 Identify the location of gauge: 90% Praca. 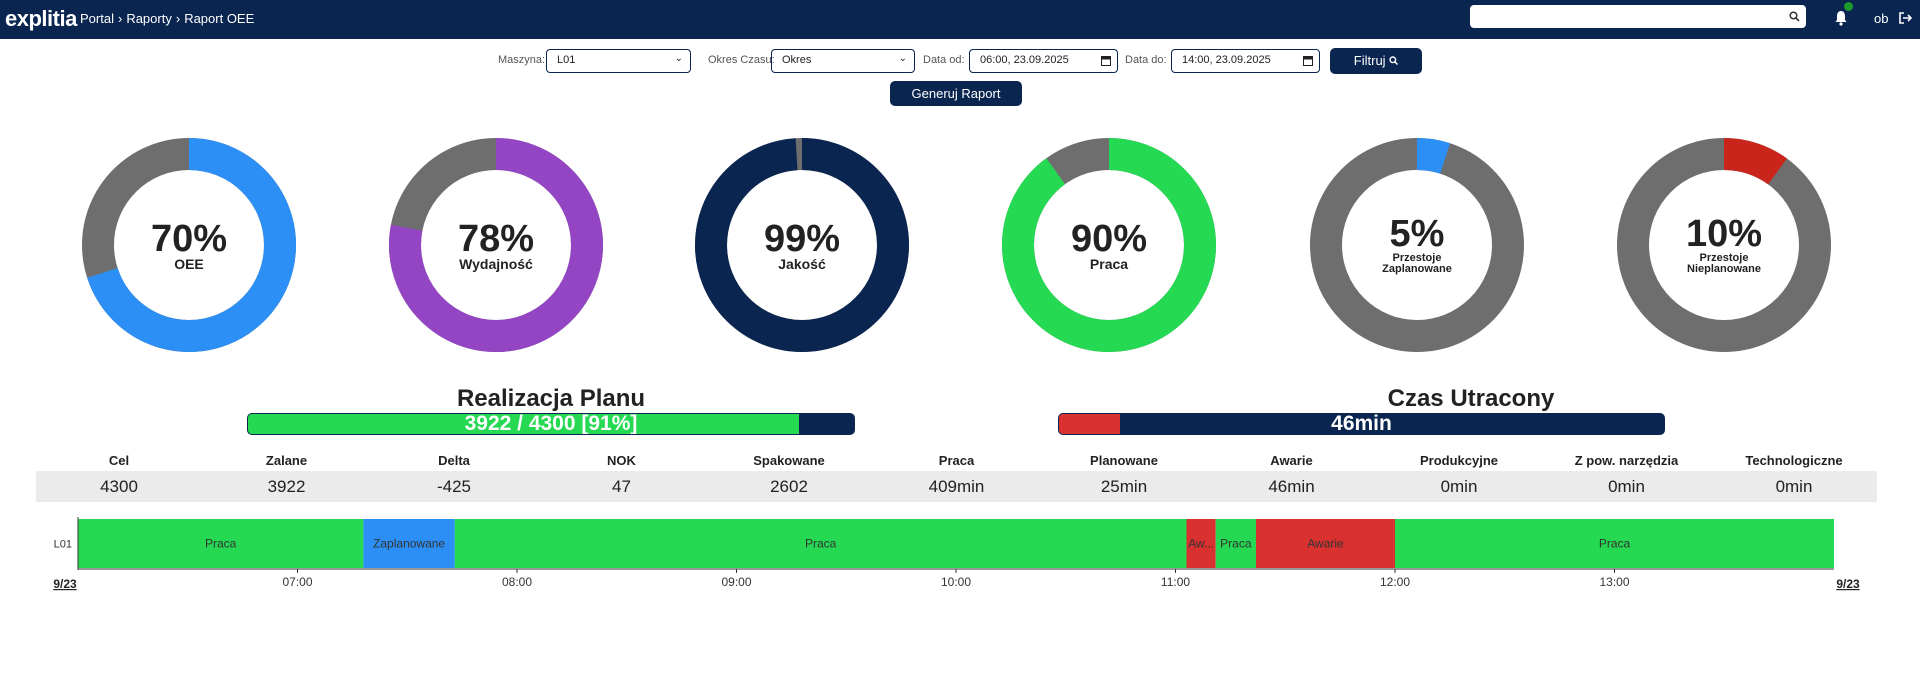
(1109, 245).